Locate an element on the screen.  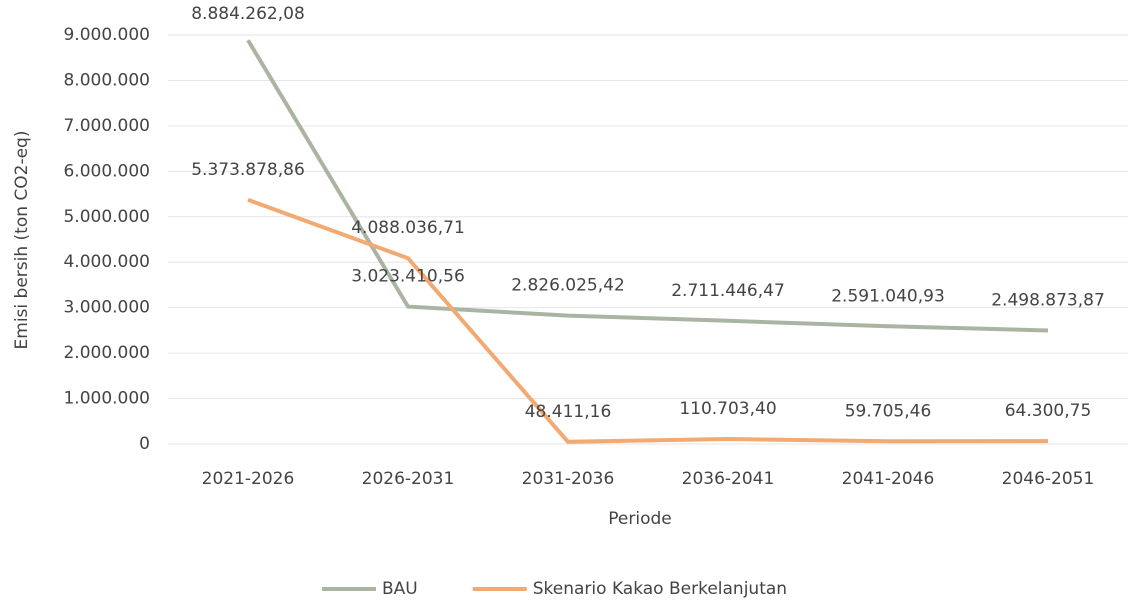
y-tick-label: 0 is located at coordinates (144, 444).